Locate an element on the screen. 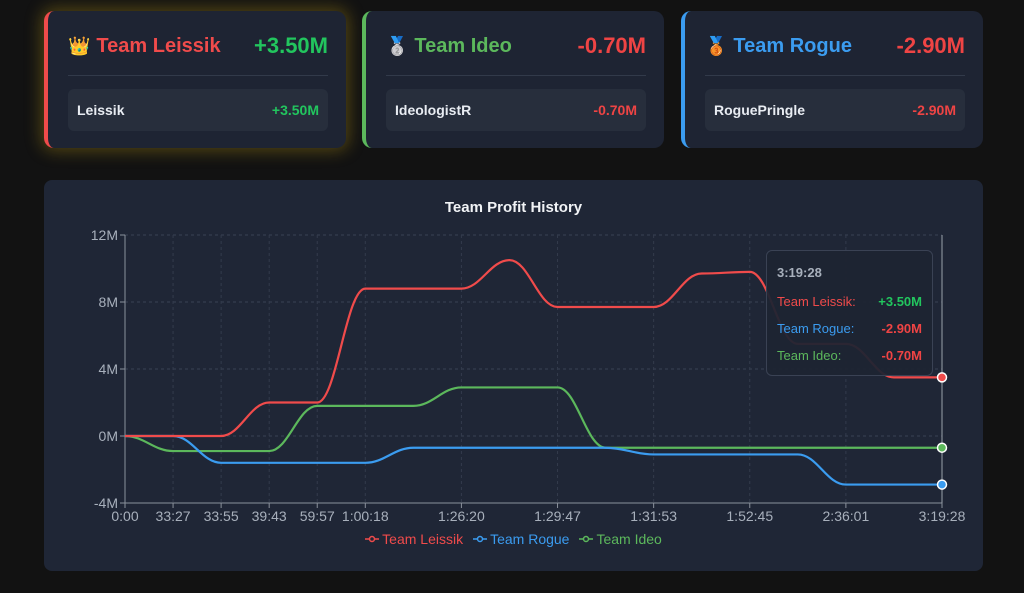 The height and width of the screenshot is (593, 1024). member-row: Leissik +3.50M is located at coordinates (198, 110).